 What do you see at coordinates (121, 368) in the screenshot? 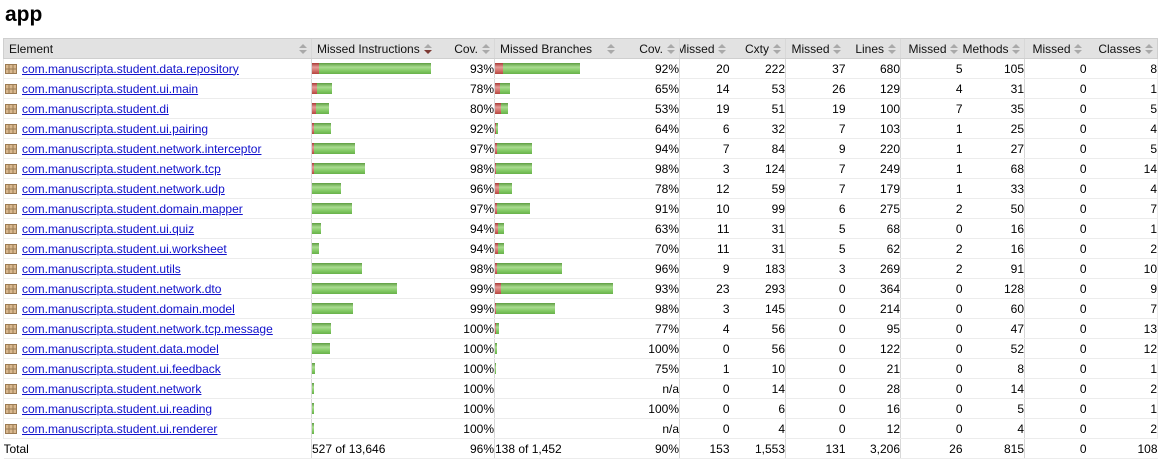
I see `package-link: com.manuscripta.student.ui.feedback` at bounding box center [121, 368].